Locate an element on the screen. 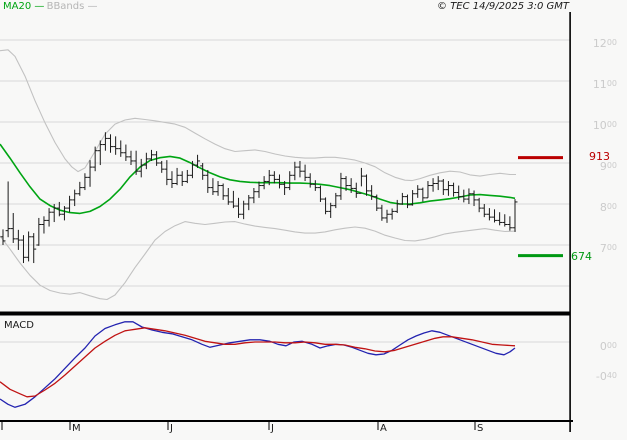 The height and width of the screenshot is (440, 627). price-axis-label: 1100 is located at coordinates (604, 84).